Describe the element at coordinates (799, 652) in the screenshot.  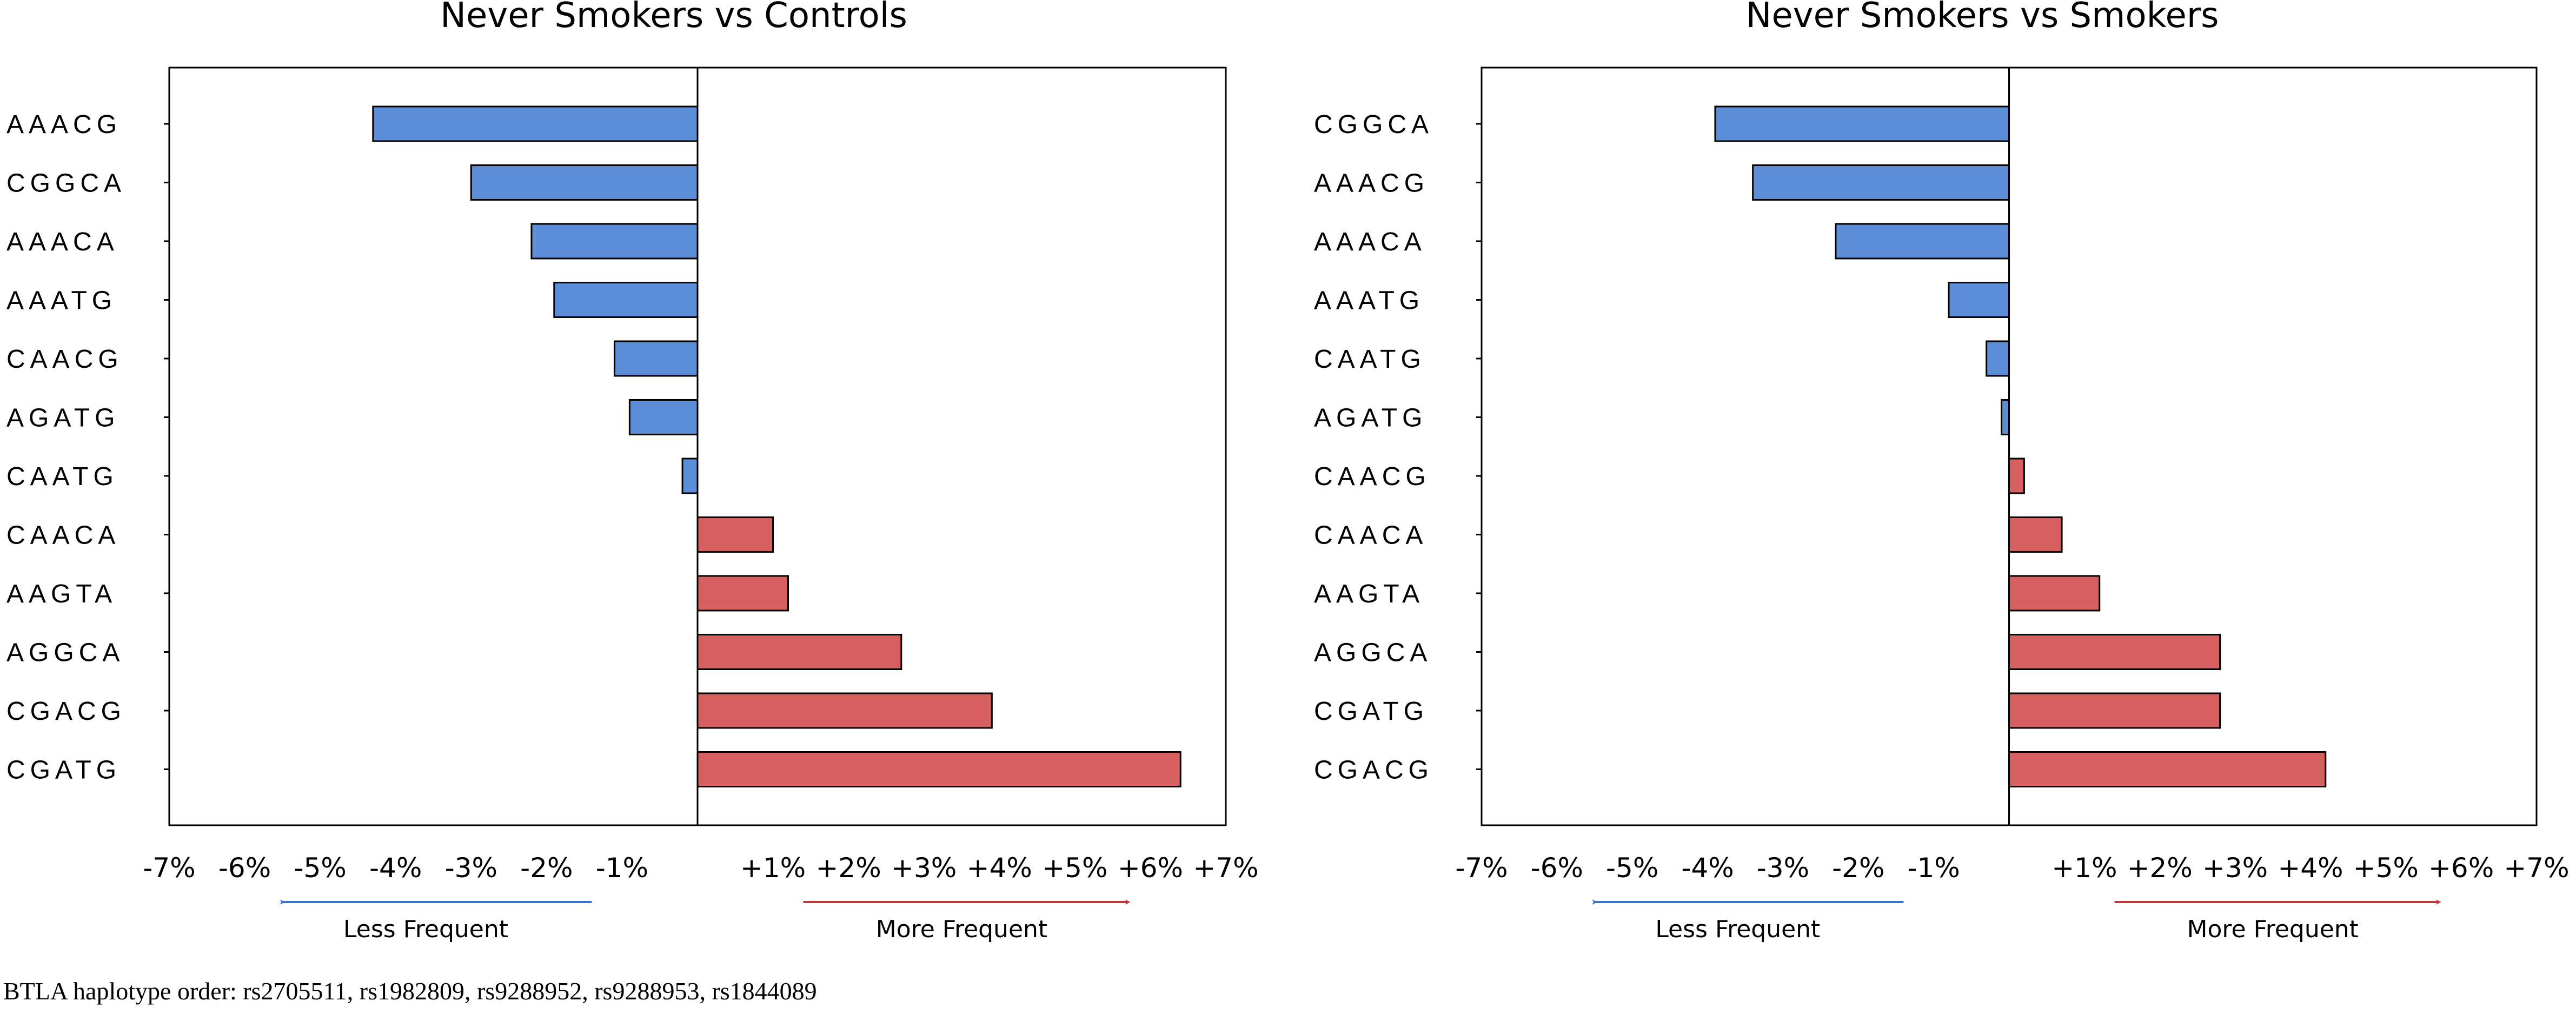
I see `chart-1-bar-aggca` at that location.